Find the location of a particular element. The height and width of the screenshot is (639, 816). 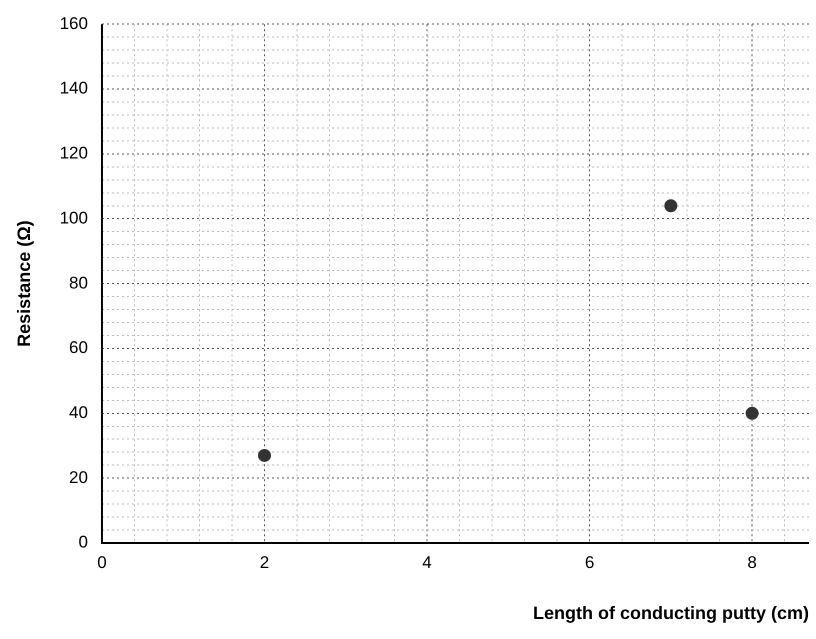

y-tick-label: 140 is located at coordinates (74, 88).